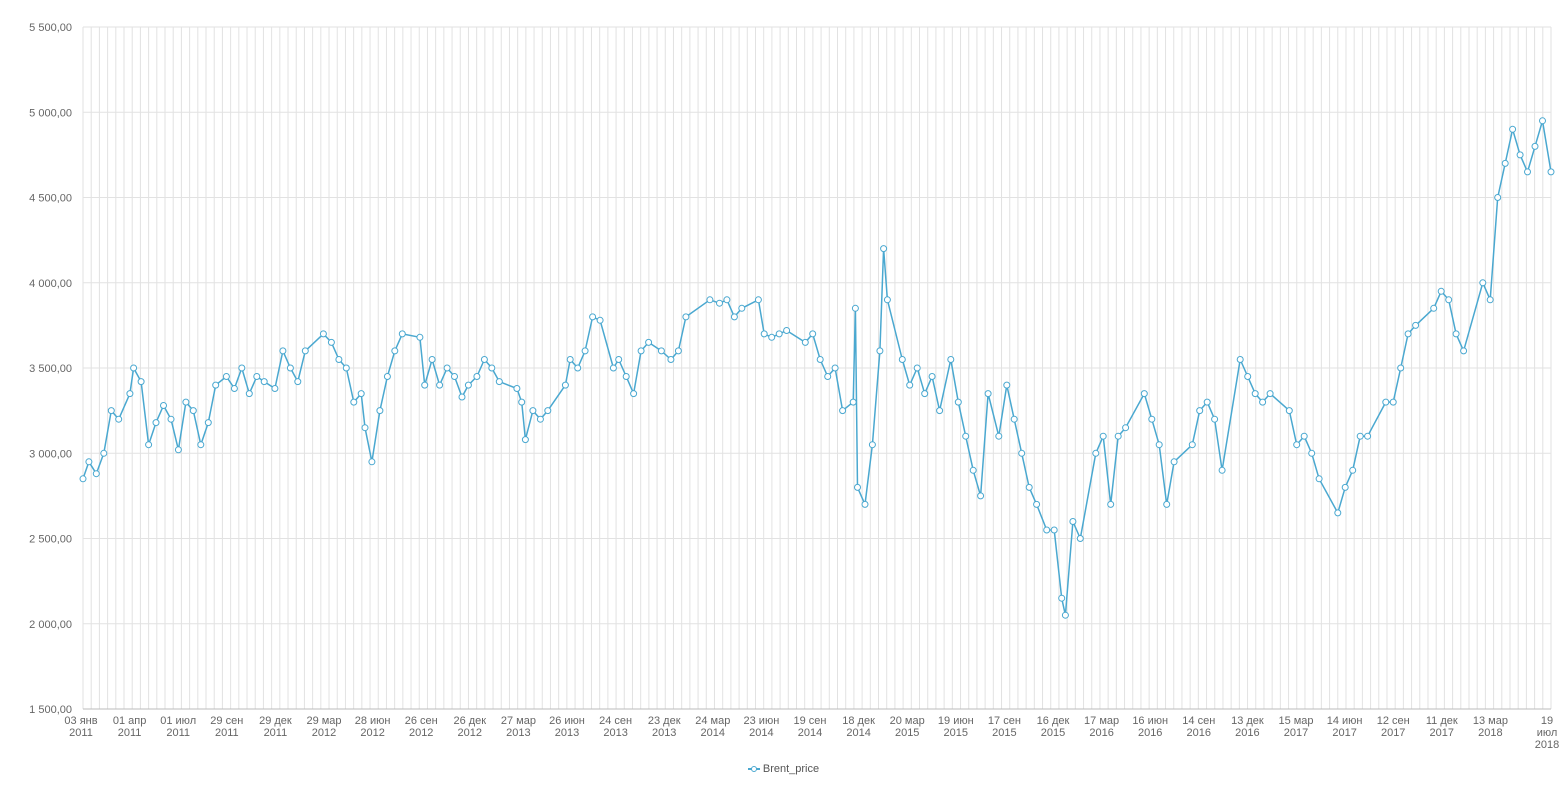 This screenshot has height=785, width=1567. What do you see at coordinates (1547, 733) in the screenshot?
I see `x-tick-label: 19 июл 2018` at bounding box center [1547, 733].